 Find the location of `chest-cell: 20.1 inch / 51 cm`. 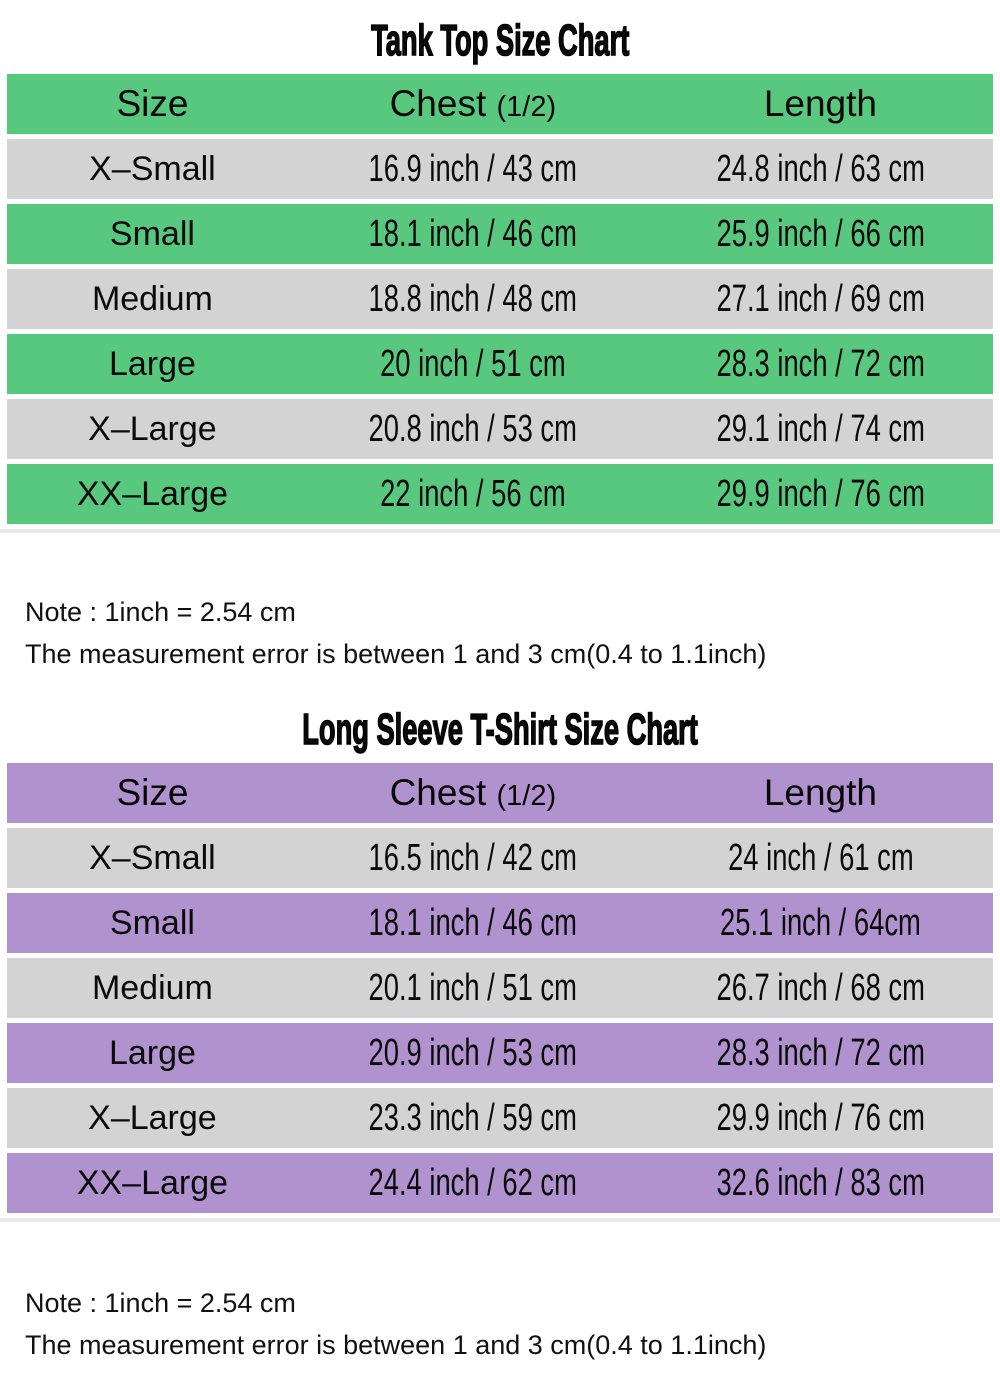

chest-cell: 20.1 inch / 51 cm is located at coordinates (473, 988).